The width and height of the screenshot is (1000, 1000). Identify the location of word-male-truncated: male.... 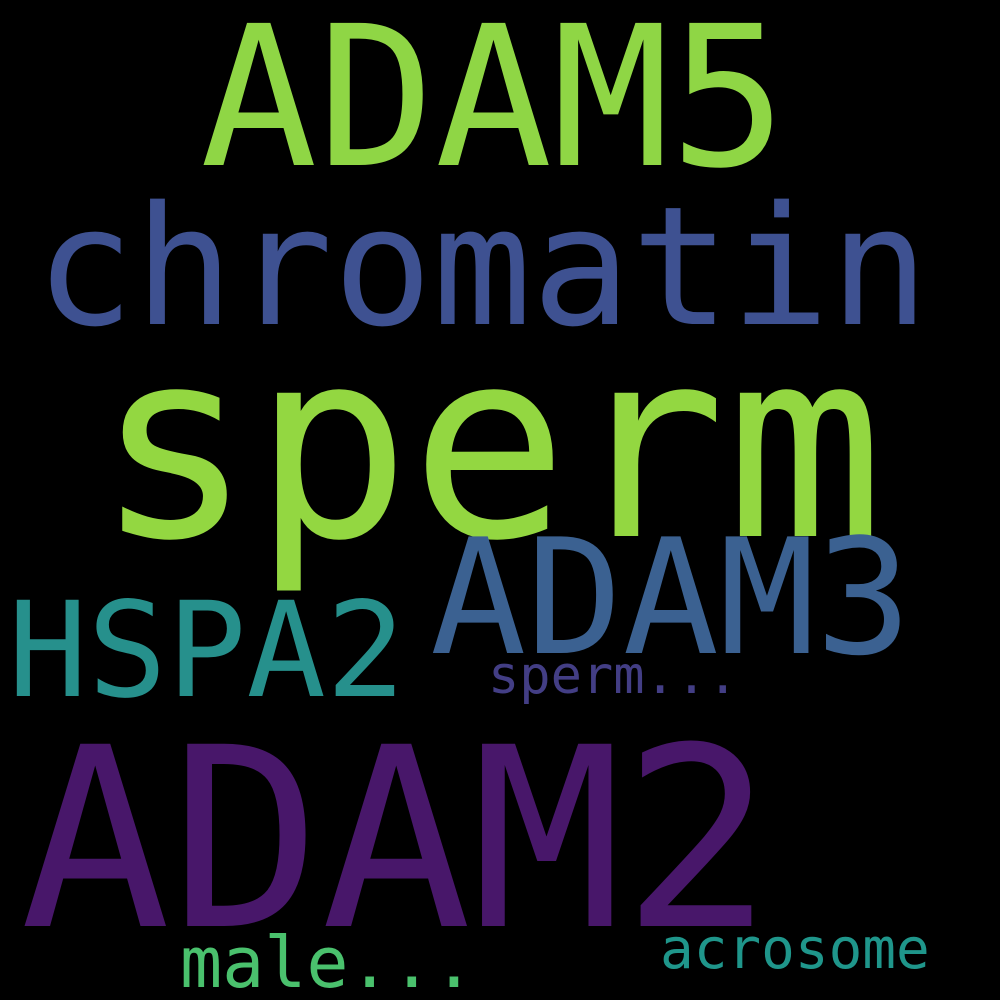
(328, 961).